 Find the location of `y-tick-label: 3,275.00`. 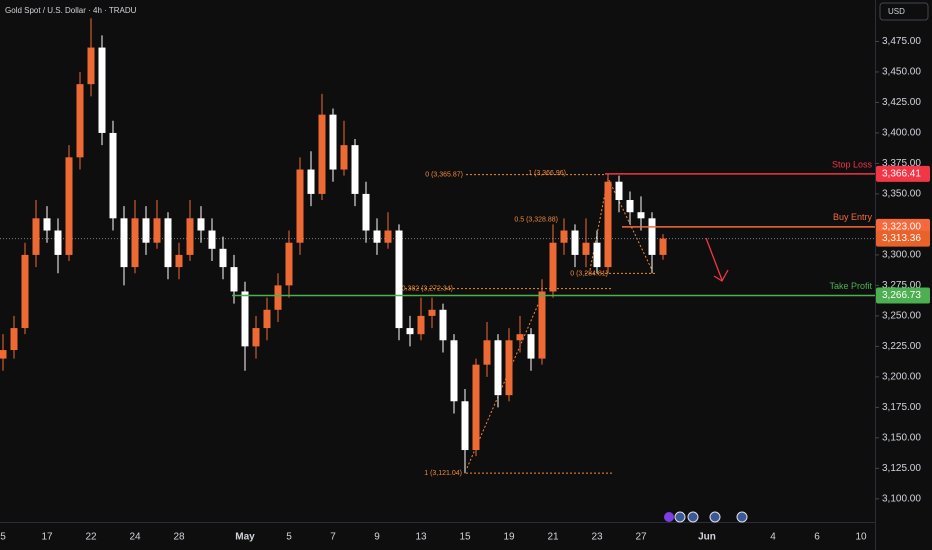

y-tick-label: 3,275.00 is located at coordinates (901, 285).